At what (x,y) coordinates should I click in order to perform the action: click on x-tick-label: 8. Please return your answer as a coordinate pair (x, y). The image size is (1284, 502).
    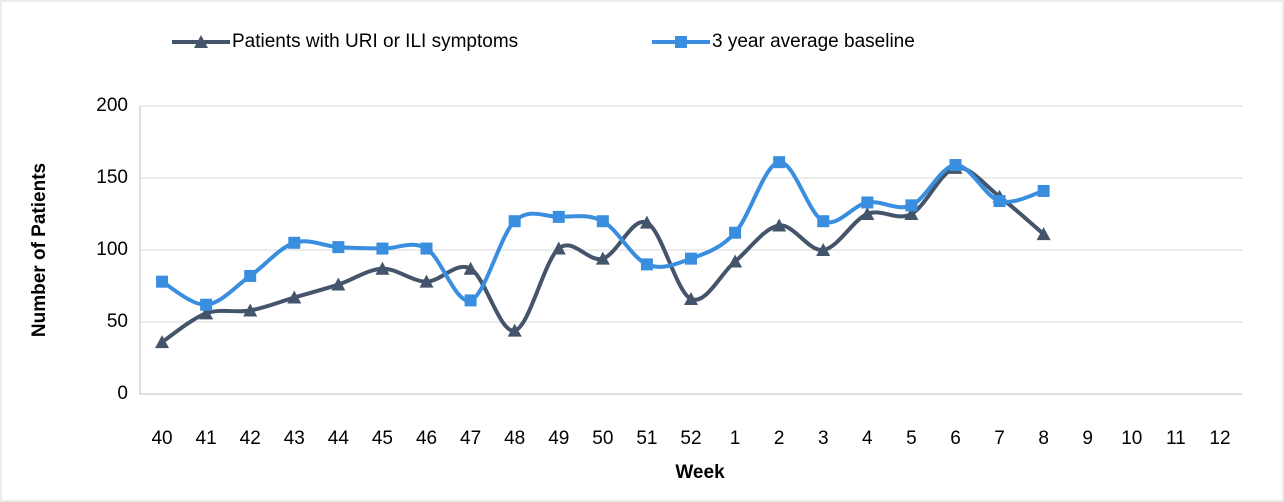
    Looking at the image, I should click on (1043, 438).